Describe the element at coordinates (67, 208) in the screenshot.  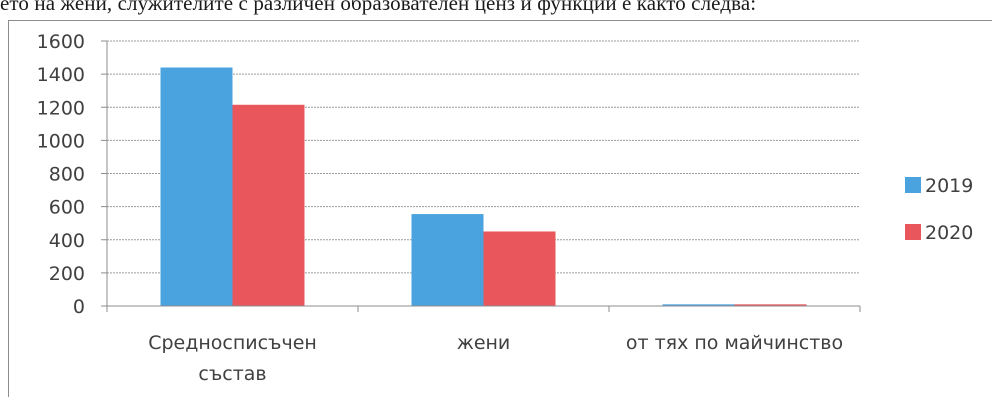
I see `y-tick-label: 600` at that location.